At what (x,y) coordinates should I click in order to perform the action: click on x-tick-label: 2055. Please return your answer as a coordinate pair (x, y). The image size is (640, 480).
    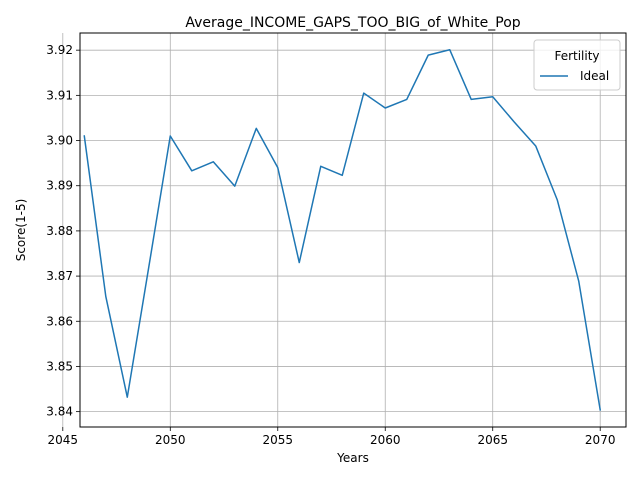
    Looking at the image, I should click on (277, 440).